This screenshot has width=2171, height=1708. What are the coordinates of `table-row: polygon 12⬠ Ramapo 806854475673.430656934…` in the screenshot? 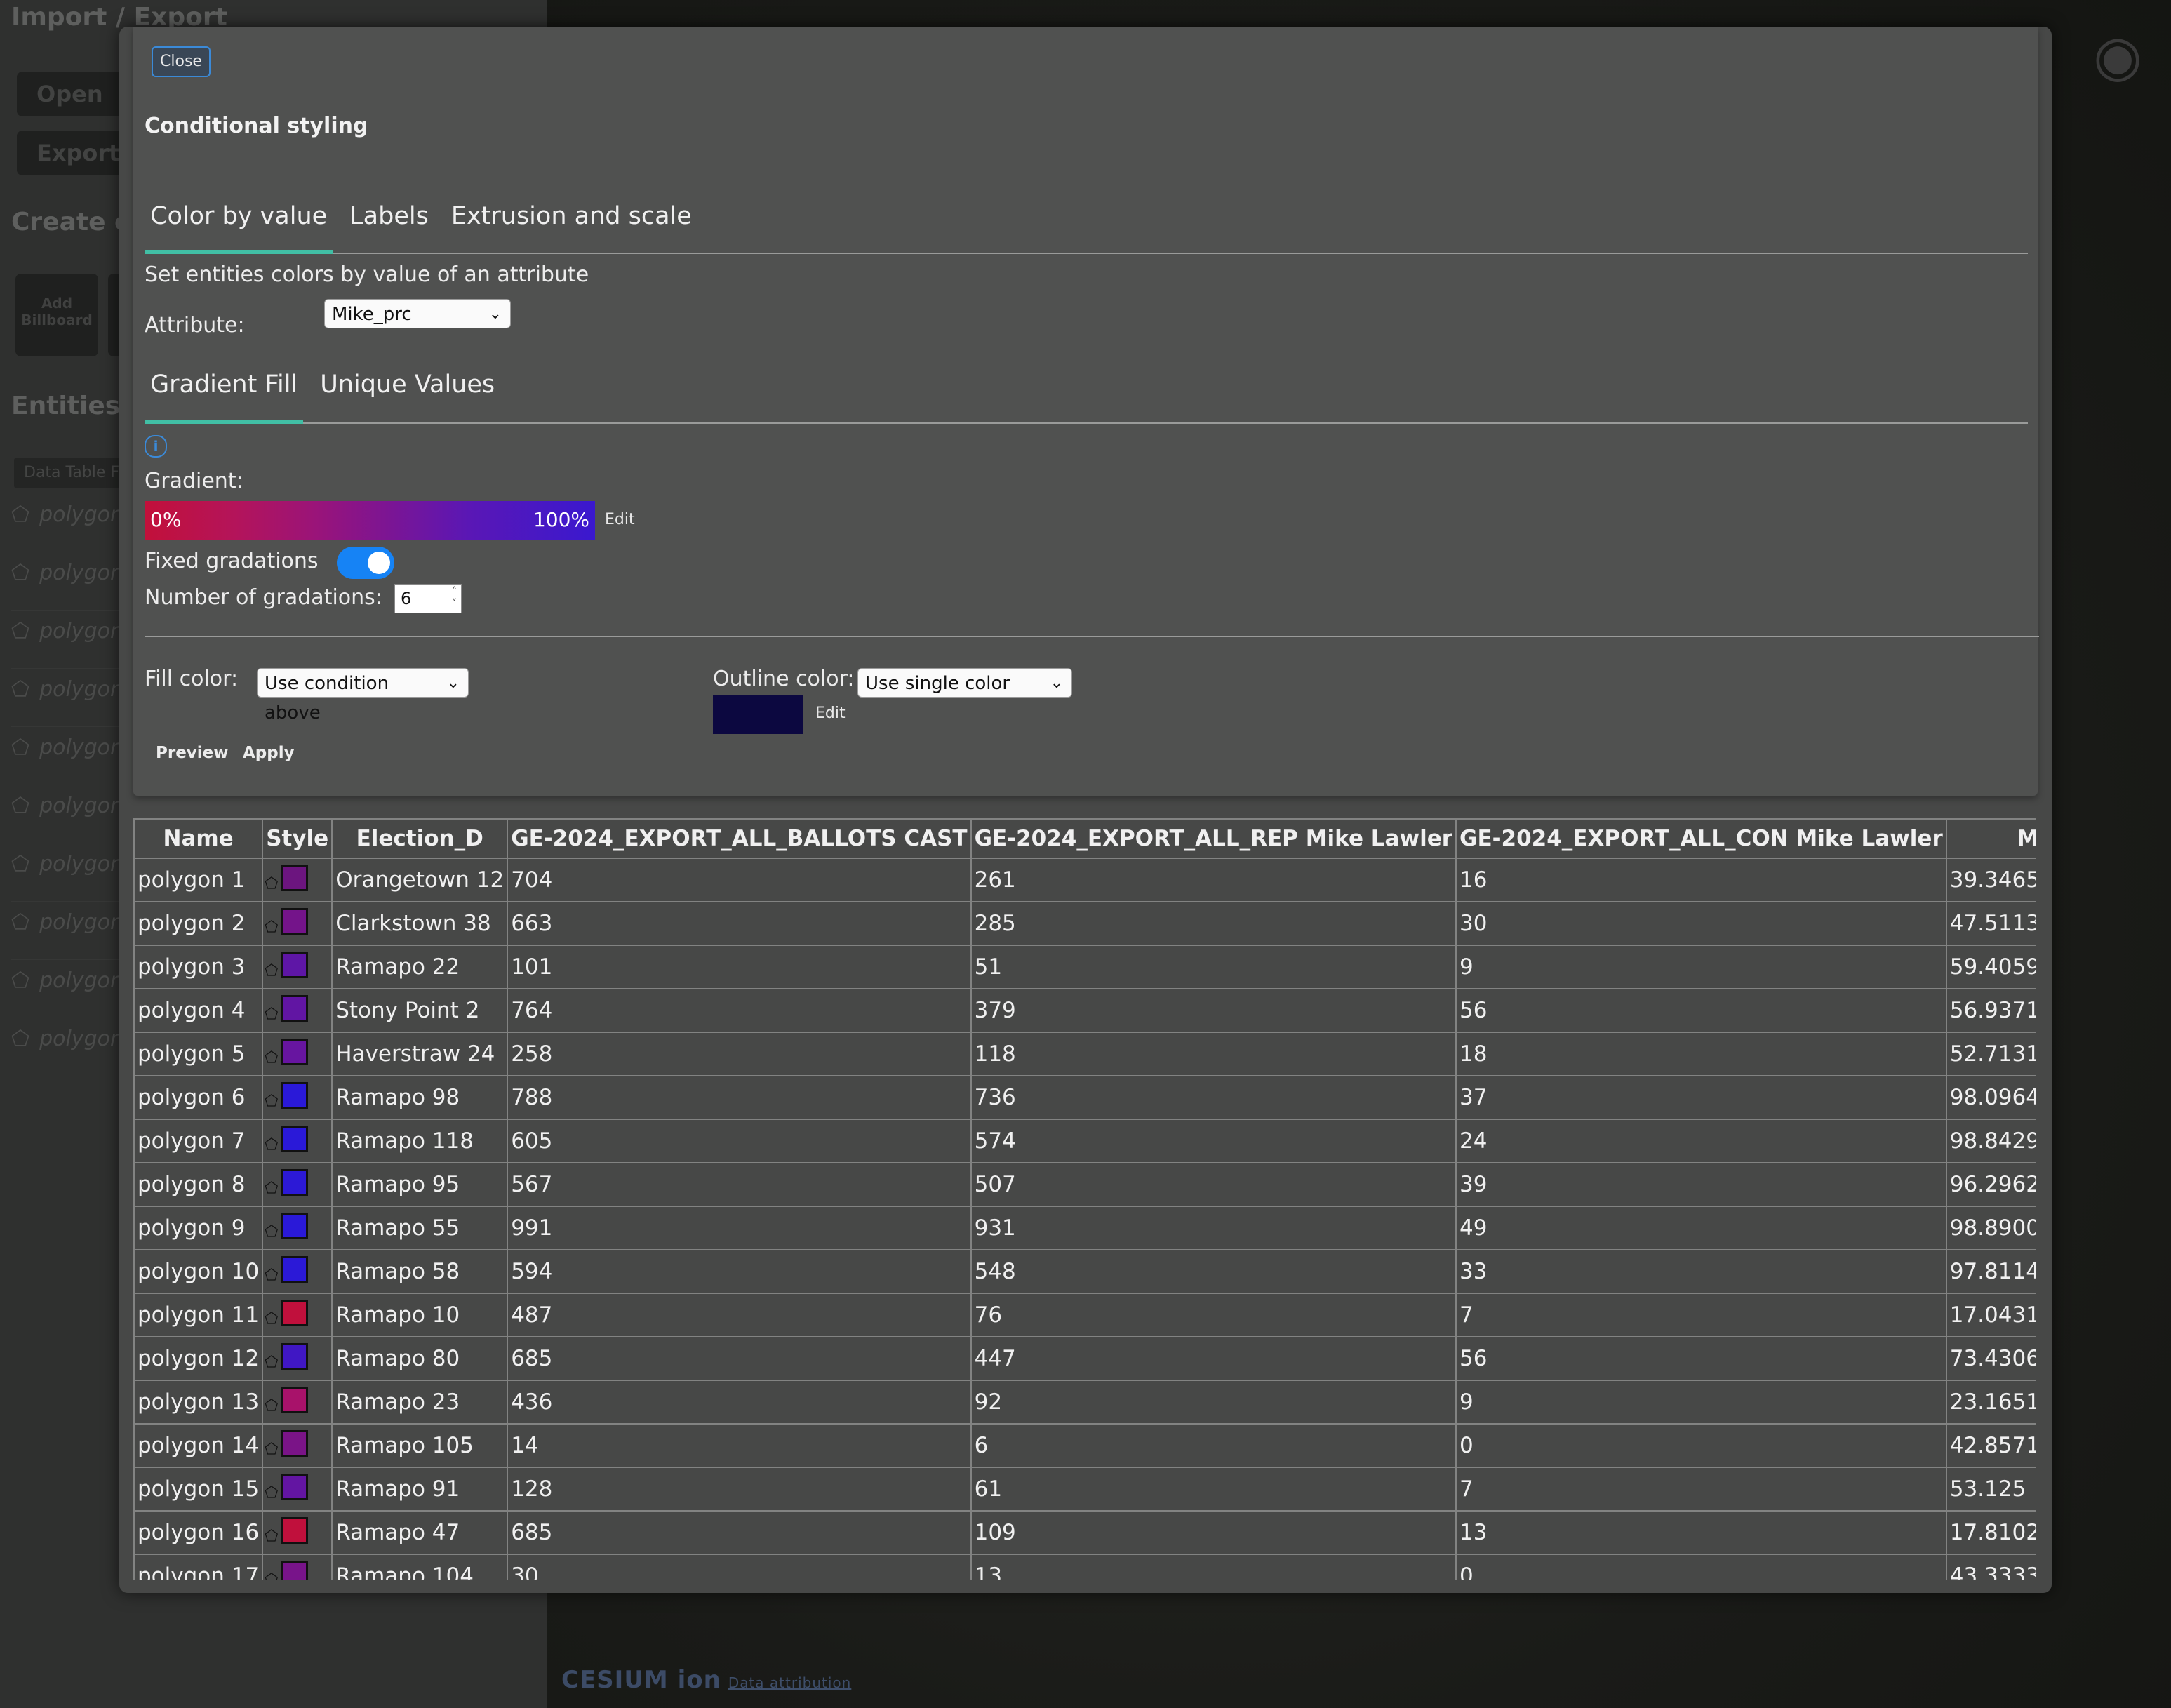 It's located at (1084, 1358).